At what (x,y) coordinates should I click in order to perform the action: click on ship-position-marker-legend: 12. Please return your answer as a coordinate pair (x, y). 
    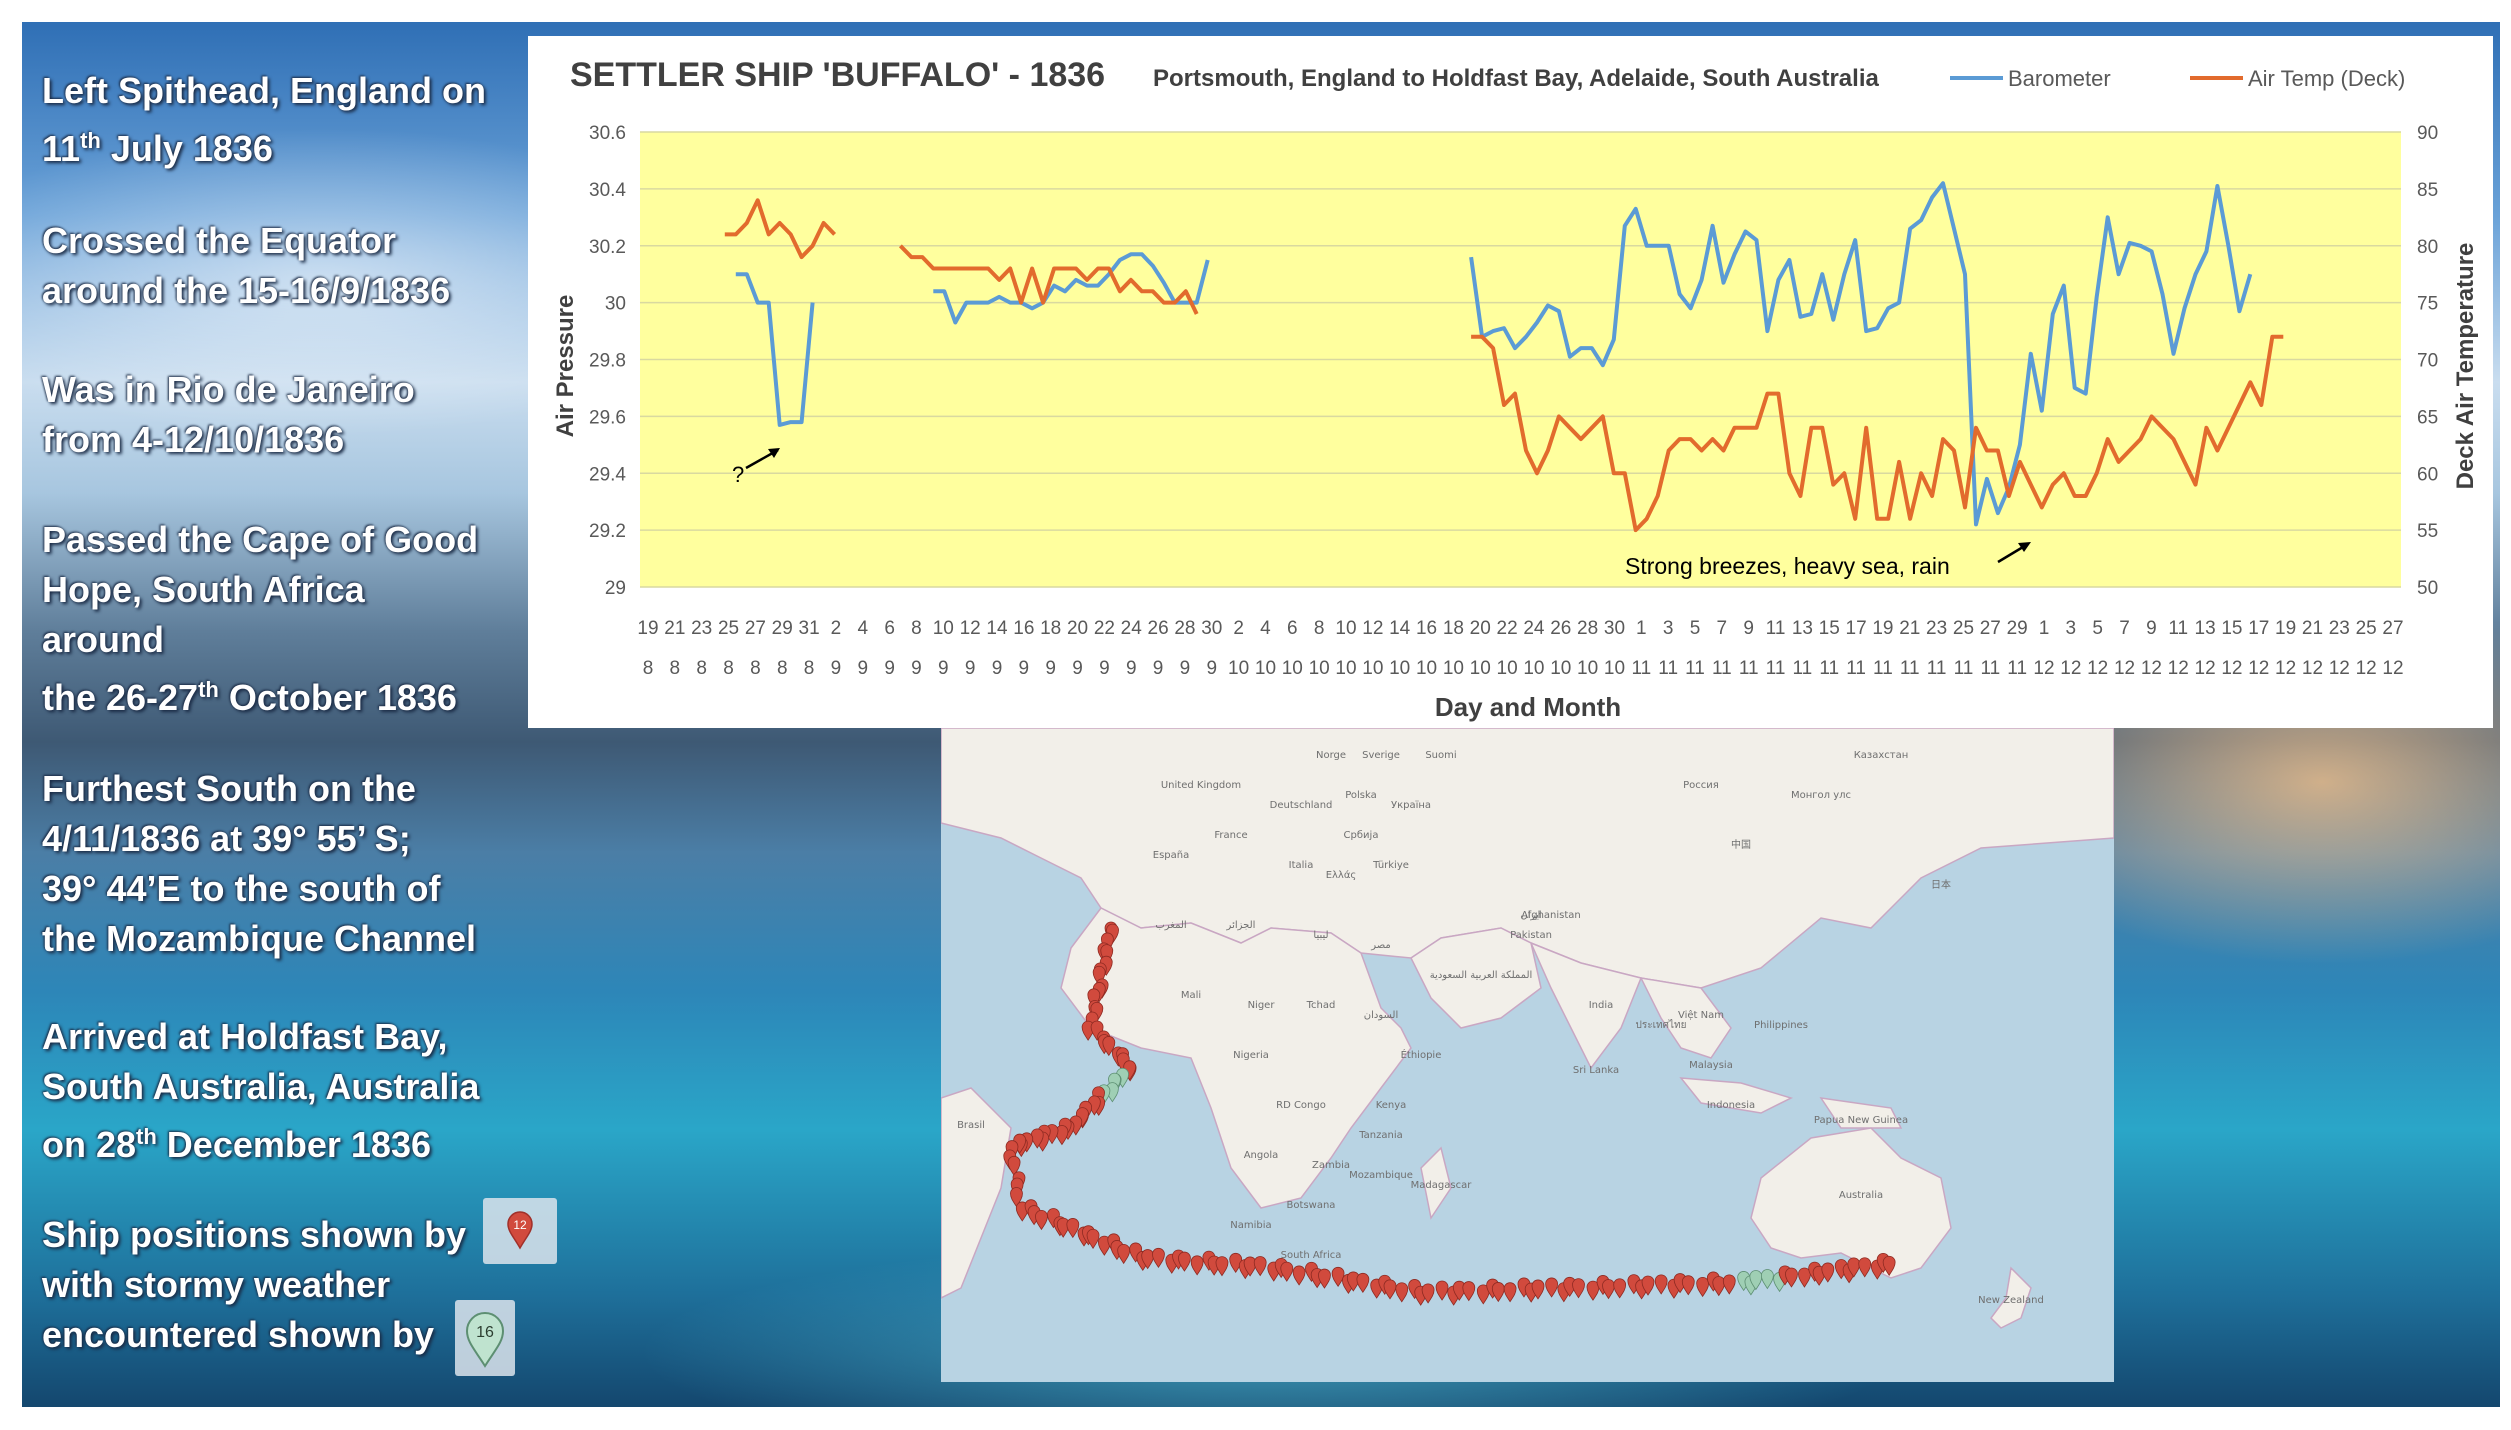
    Looking at the image, I should click on (520, 1231).